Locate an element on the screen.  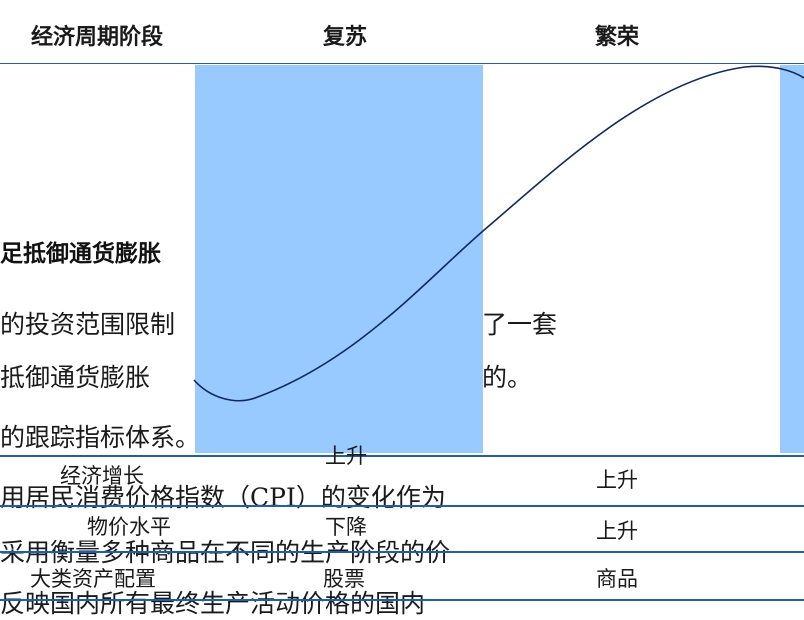
table-header: 经济周期阶段 复苏 繁荣 is located at coordinates (402, 31).